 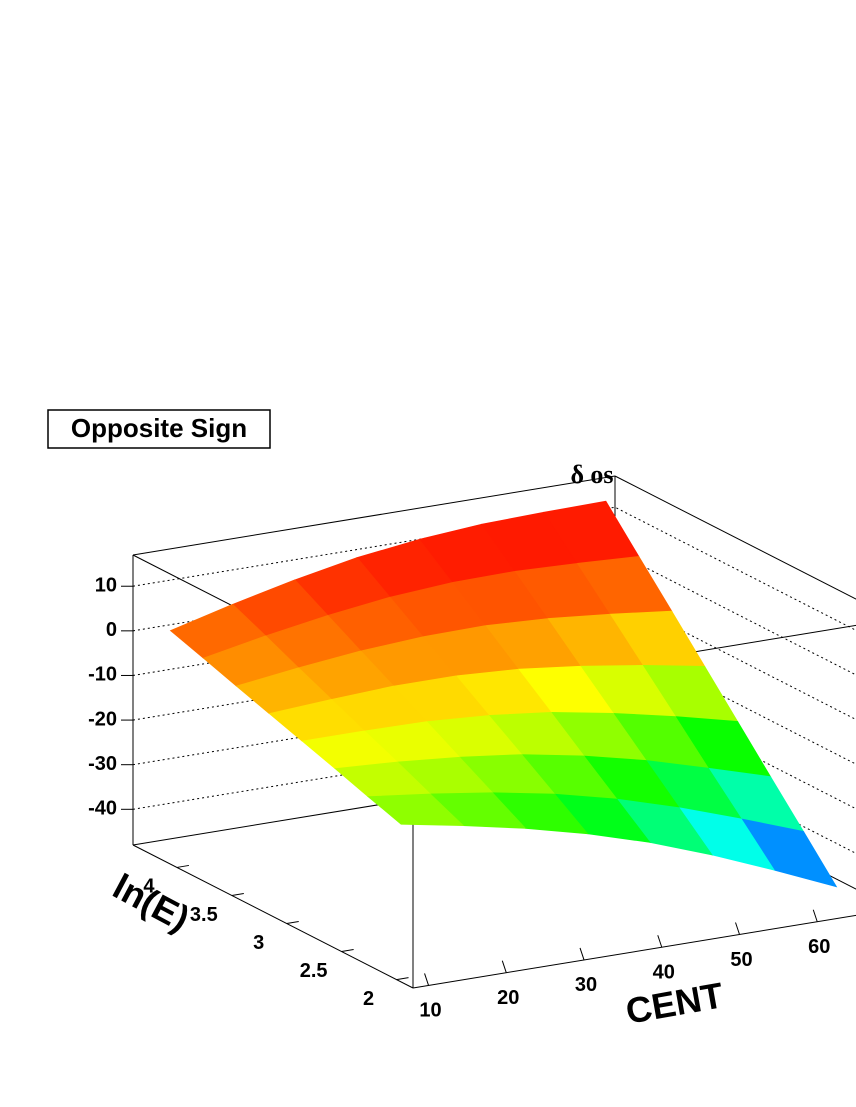 What do you see at coordinates (430, 1011) in the screenshot?
I see `x-tick-label: 10` at bounding box center [430, 1011].